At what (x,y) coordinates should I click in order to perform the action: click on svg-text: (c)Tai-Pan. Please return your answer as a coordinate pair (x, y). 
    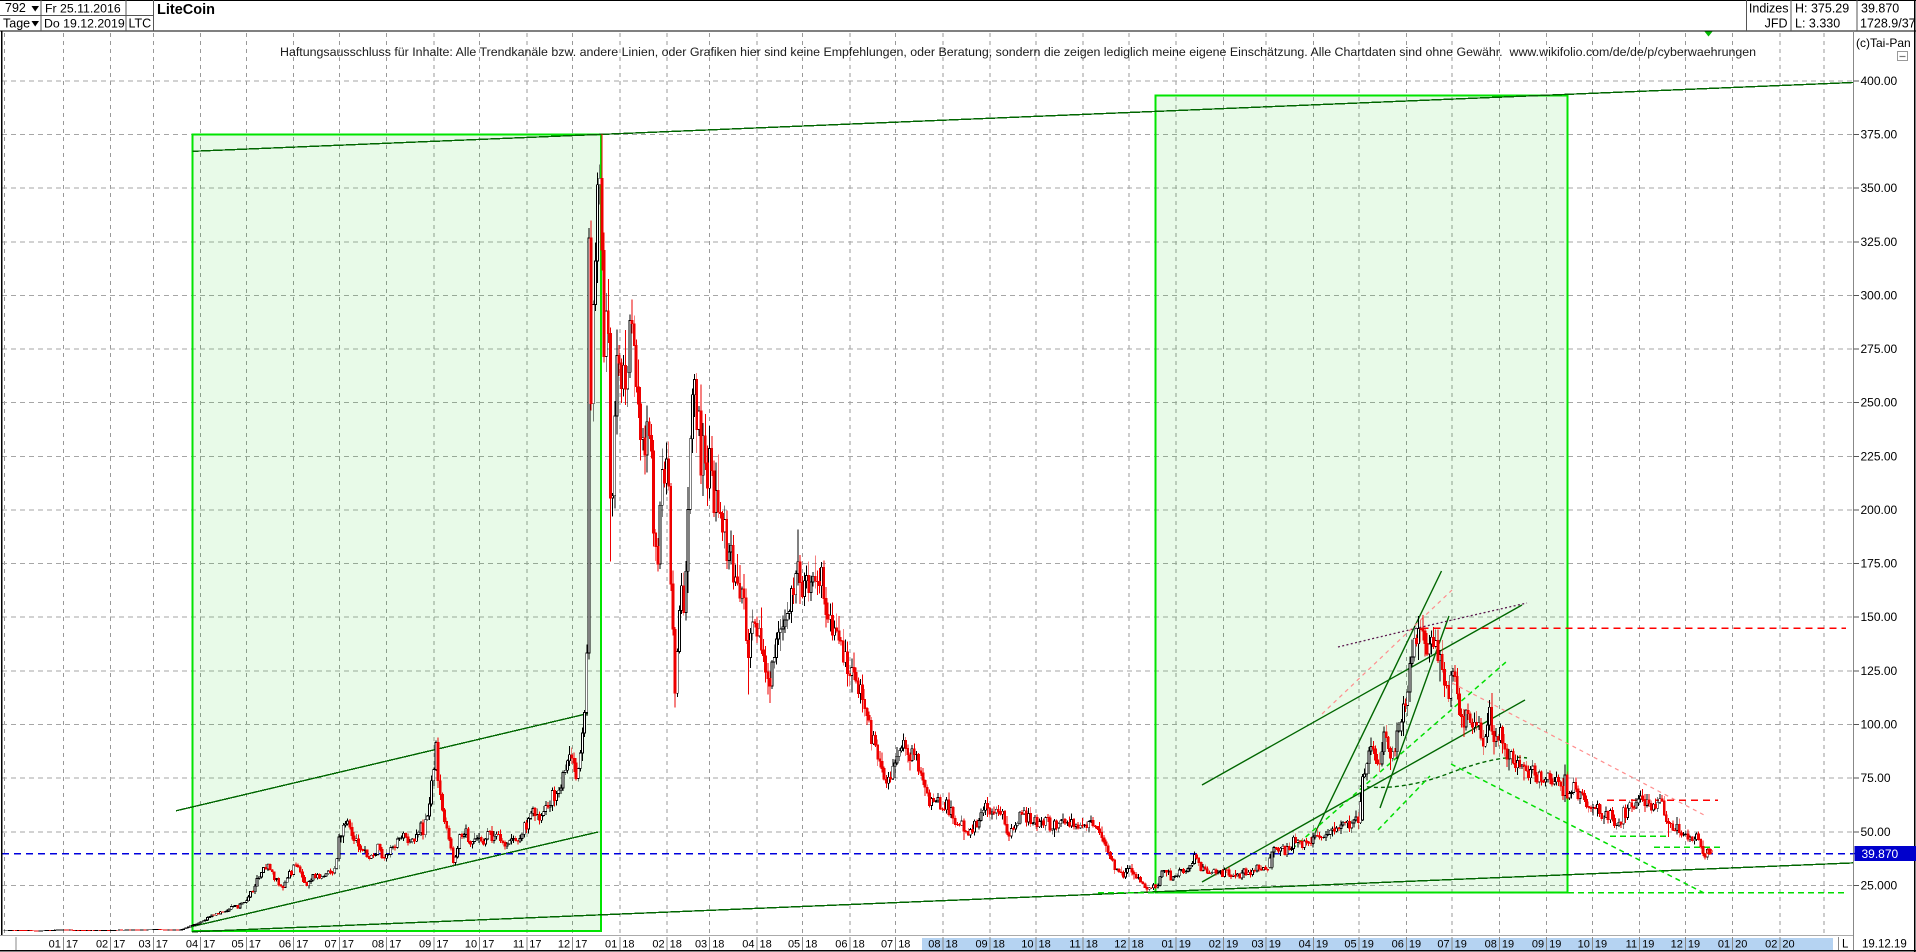
    Looking at the image, I should click on (1883, 43).